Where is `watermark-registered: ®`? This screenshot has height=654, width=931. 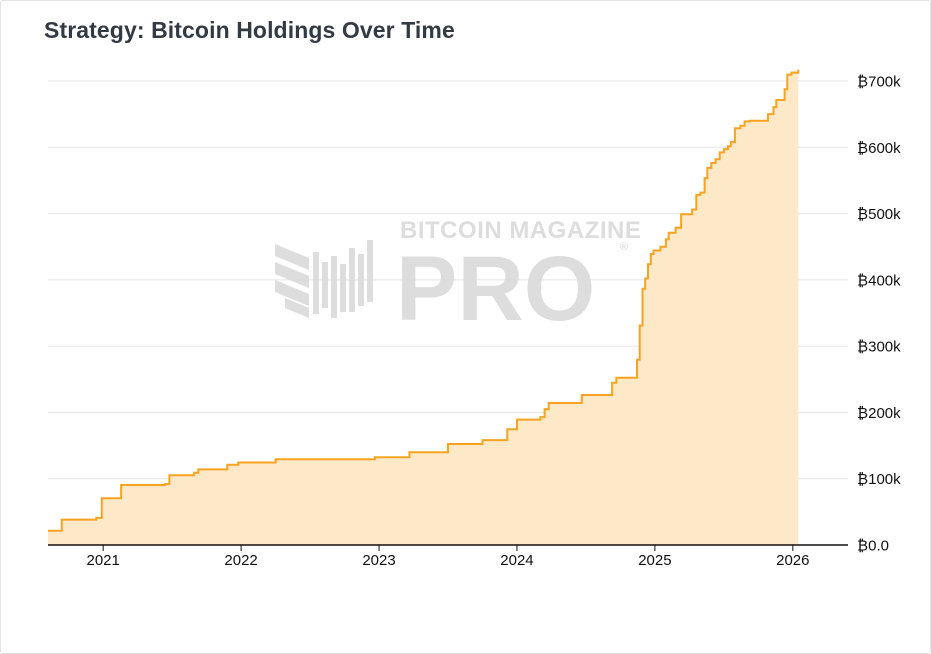 watermark-registered: ® is located at coordinates (624, 247).